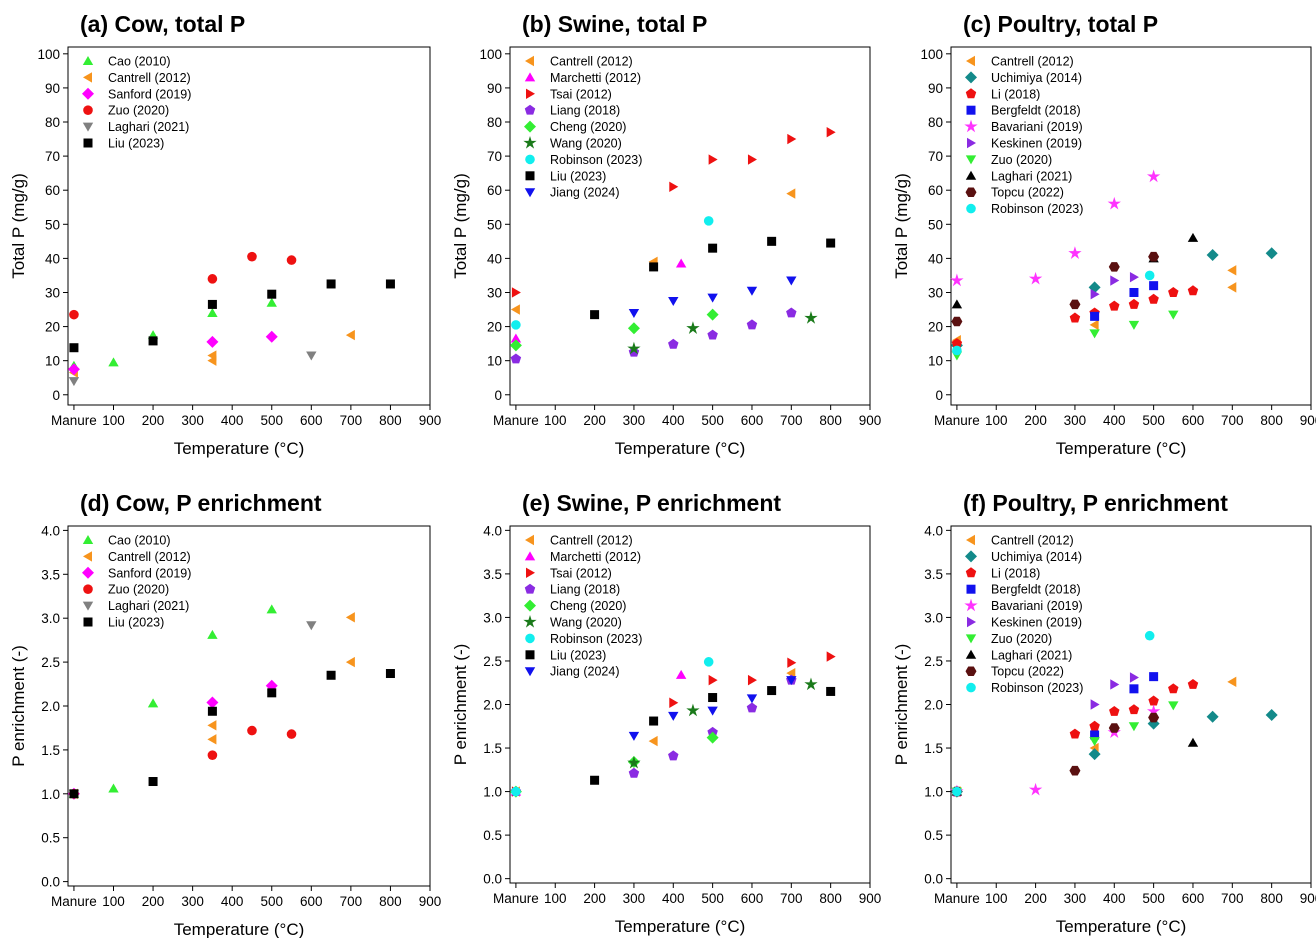 The width and height of the screenshot is (1316, 938). What do you see at coordinates (50, 662) in the screenshot?
I see `y-tick-label-d: 2.5` at bounding box center [50, 662].